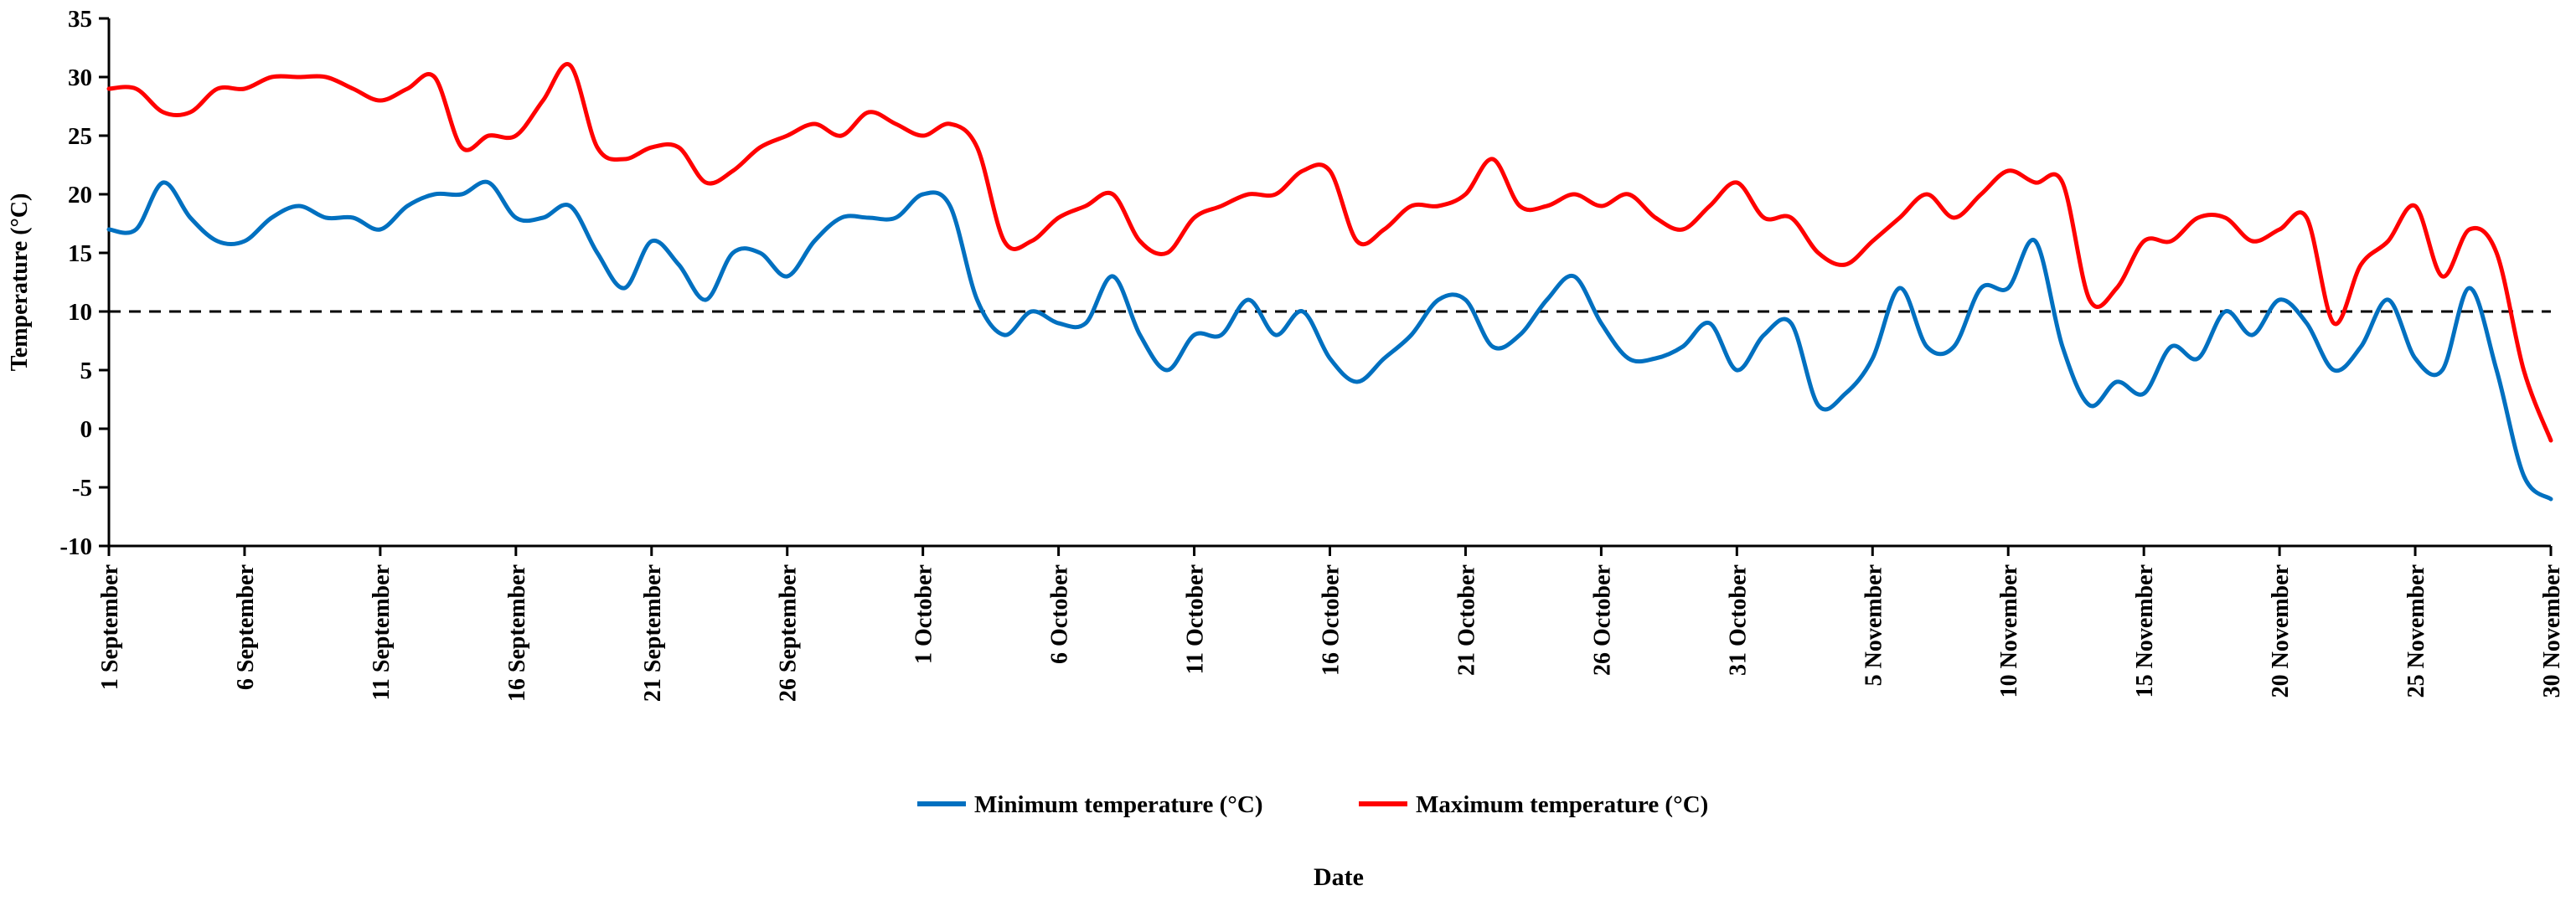 The height and width of the screenshot is (901, 2576). What do you see at coordinates (80, 136) in the screenshot?
I see `y-tick-label: 25` at bounding box center [80, 136].